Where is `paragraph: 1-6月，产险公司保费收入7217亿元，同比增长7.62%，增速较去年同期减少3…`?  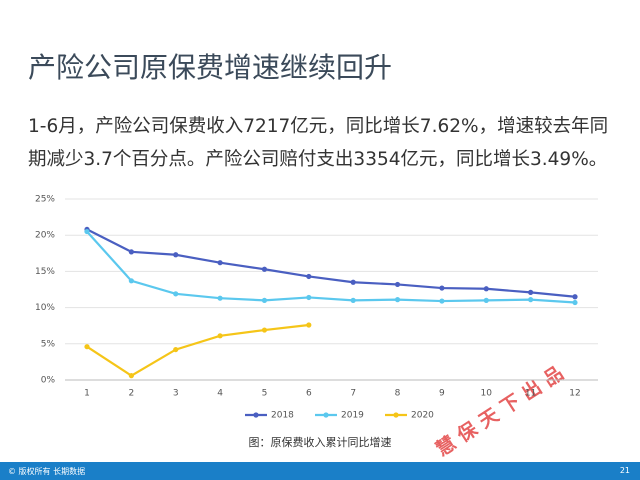 paragraph: 1-6月，产险公司保费收入7217亿元，同比增长7.62%，增速较去年同期减少3… is located at coordinates (318, 143).